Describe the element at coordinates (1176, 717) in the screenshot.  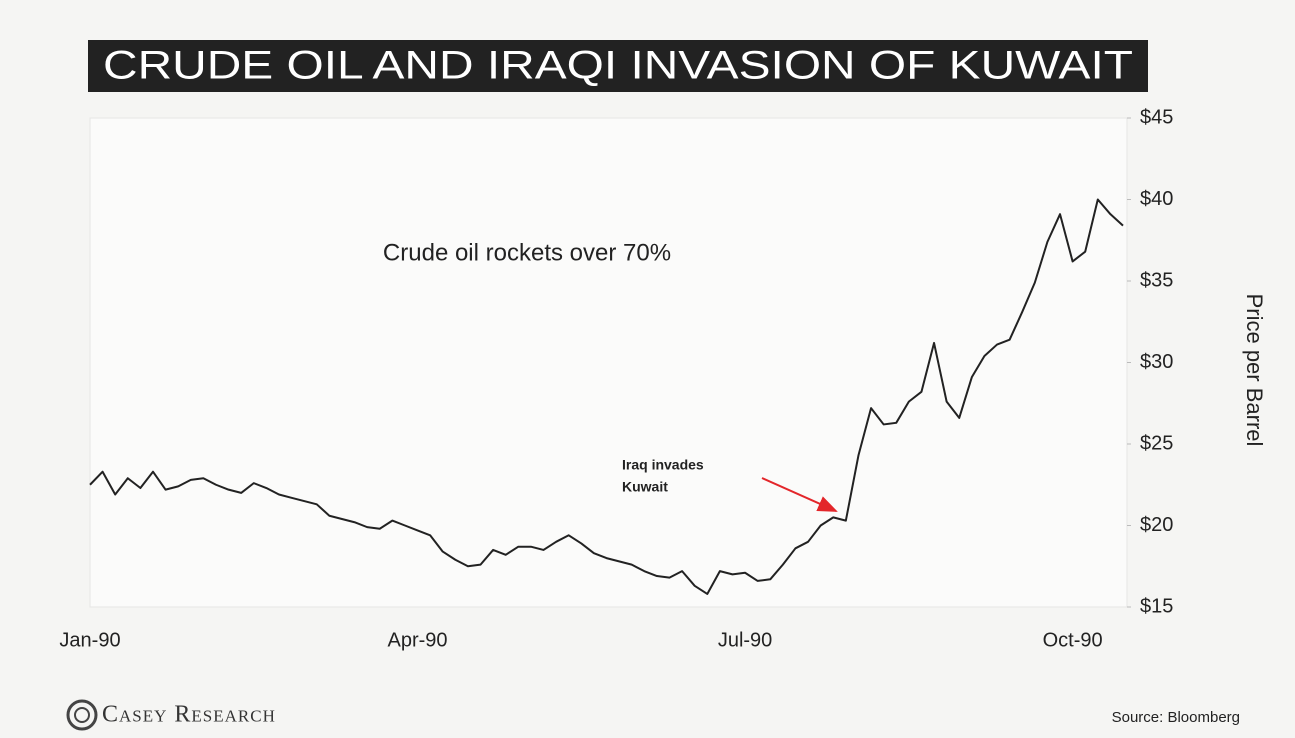
I see `source: Source: Bloomberg` at that location.